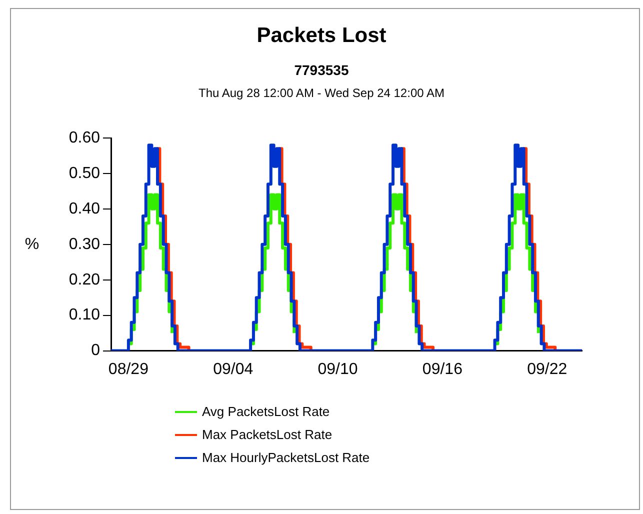 Image resolution: width=643 pixels, height=514 pixels. Describe the element at coordinates (84, 315) in the screenshot. I see `y-tick-label: 0.10` at that location.